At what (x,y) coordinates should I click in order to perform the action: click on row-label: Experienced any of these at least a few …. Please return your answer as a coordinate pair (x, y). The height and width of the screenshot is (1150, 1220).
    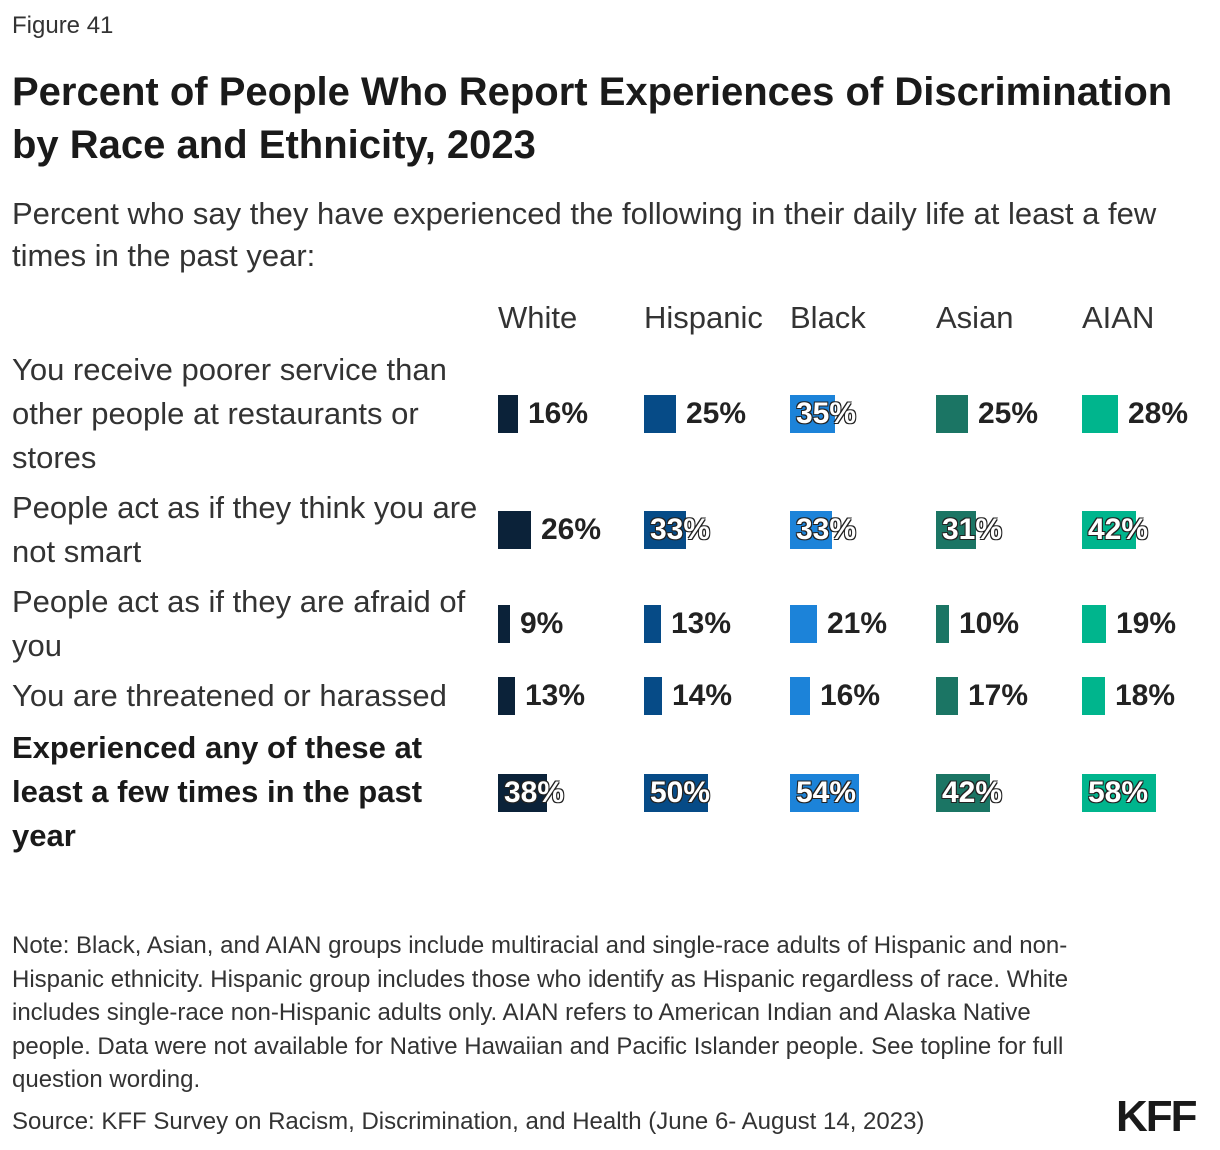
    Looking at the image, I should click on (217, 791).